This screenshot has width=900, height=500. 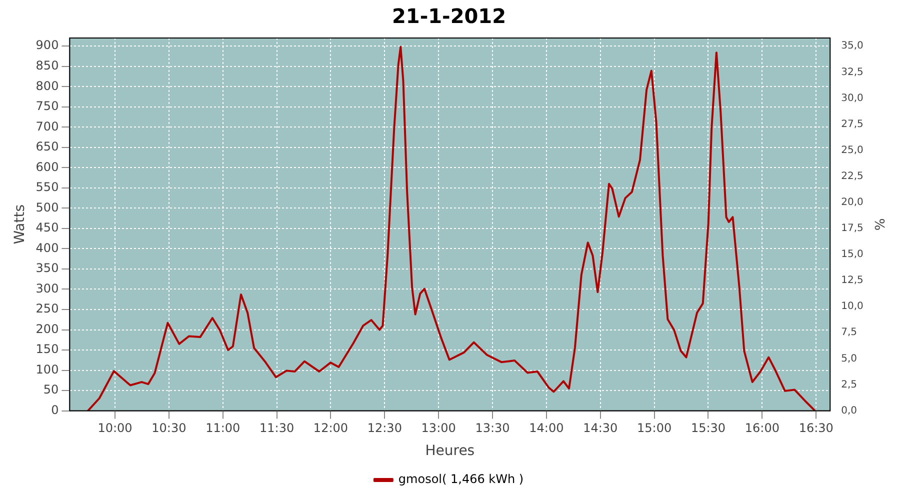 What do you see at coordinates (47, 167) in the screenshot?
I see `y-tick-label: 600` at bounding box center [47, 167].